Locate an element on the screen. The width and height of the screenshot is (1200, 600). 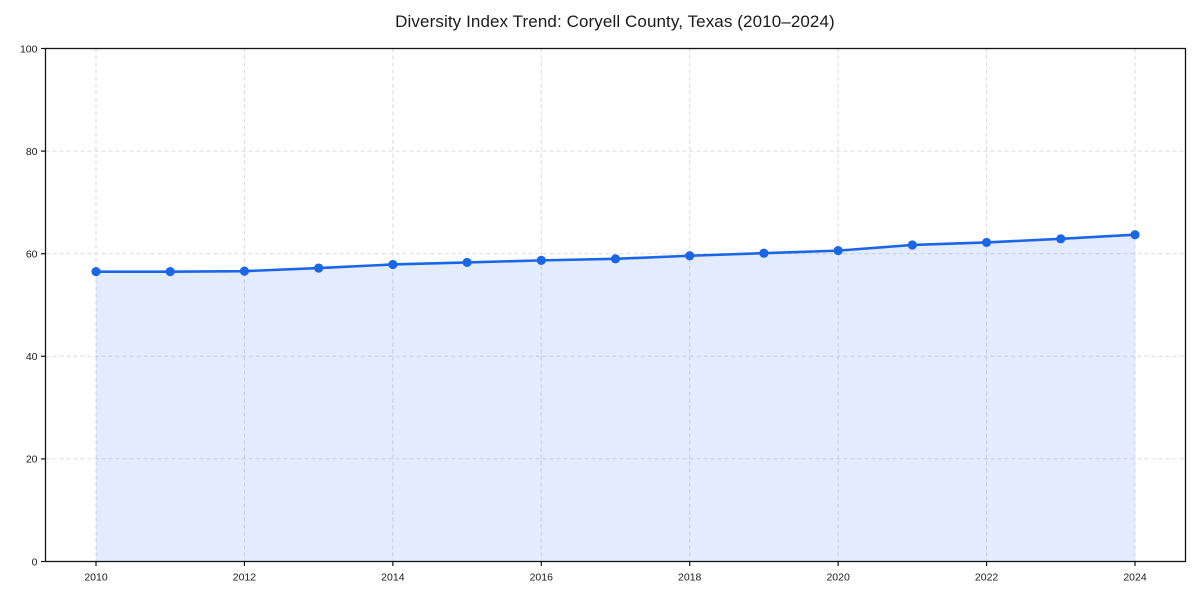
x-tick-label: 2018 is located at coordinates (690, 578).